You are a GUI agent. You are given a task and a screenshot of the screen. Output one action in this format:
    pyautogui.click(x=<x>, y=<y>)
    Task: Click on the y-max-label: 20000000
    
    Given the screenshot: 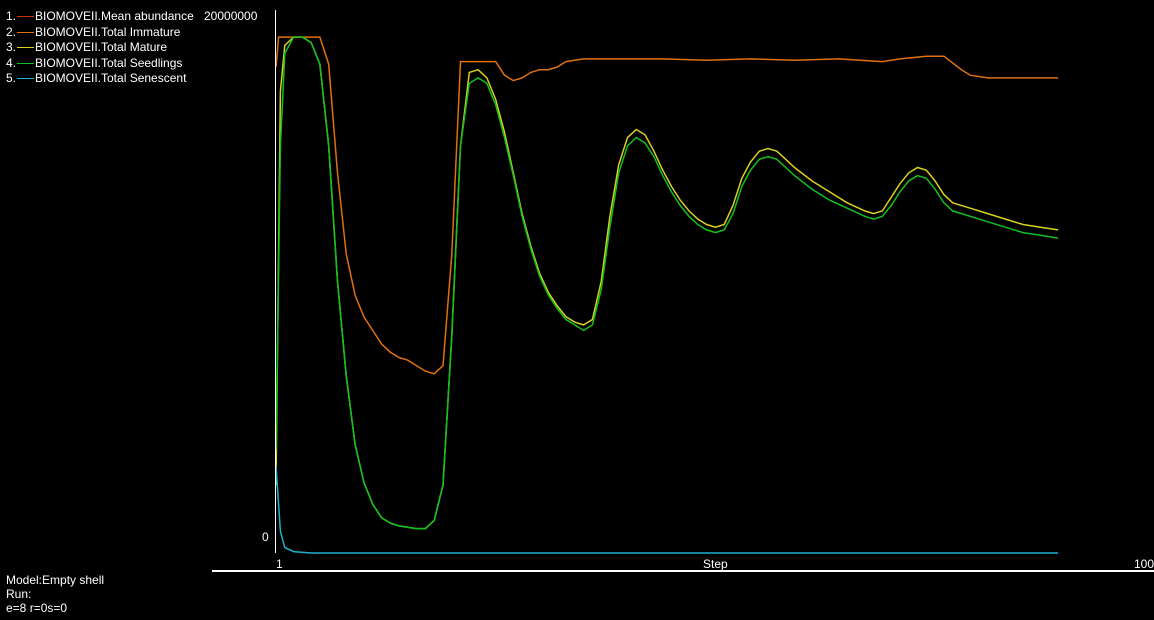 What is the action you would take?
    pyautogui.click(x=231, y=16)
    